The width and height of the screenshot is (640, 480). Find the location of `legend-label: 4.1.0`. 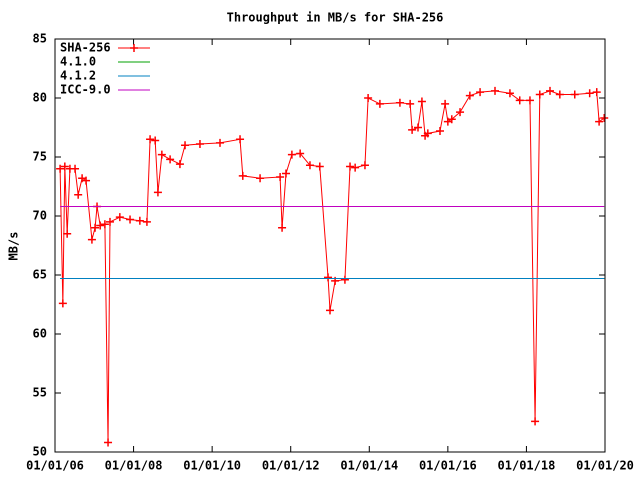

legend-label: 4.1.0 is located at coordinates (78, 62).